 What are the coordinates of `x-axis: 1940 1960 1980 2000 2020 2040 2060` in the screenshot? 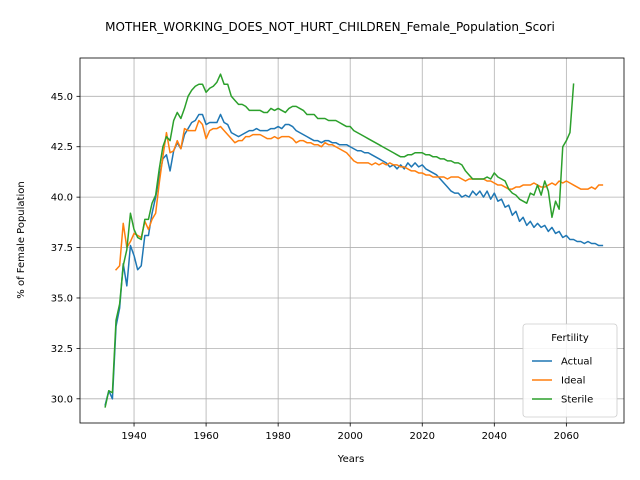 It's located at (350, 432).